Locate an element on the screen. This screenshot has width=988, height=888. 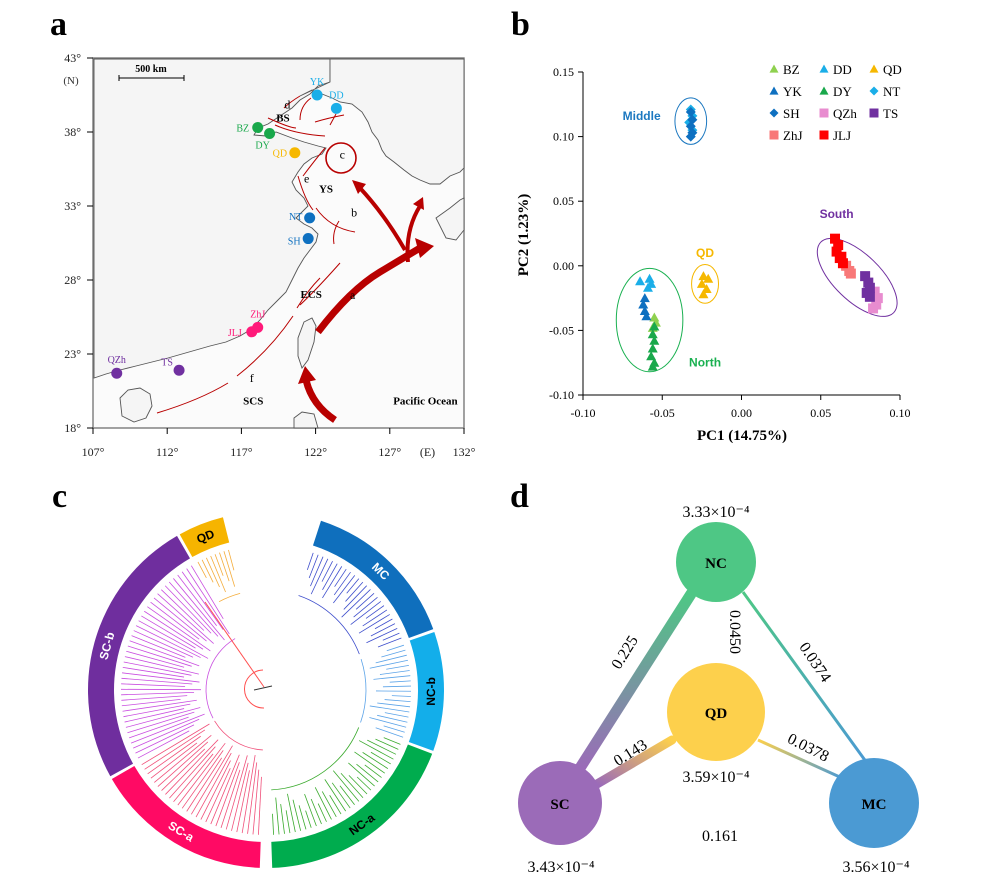
kuroshio-branch-arrow is located at coordinates (413, 233).